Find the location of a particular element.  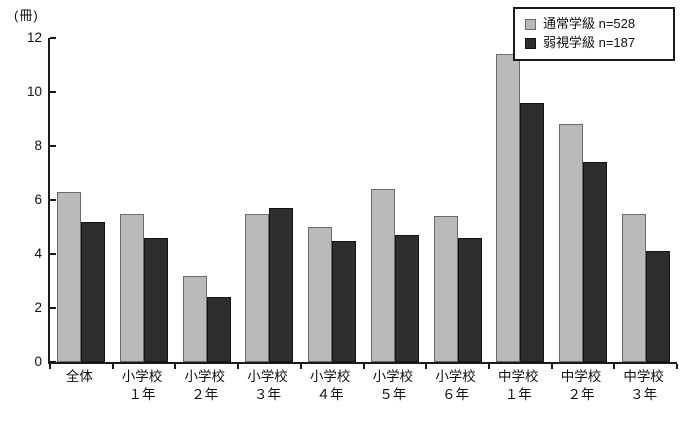

y-tick-label: 6 is located at coordinates (38, 199).